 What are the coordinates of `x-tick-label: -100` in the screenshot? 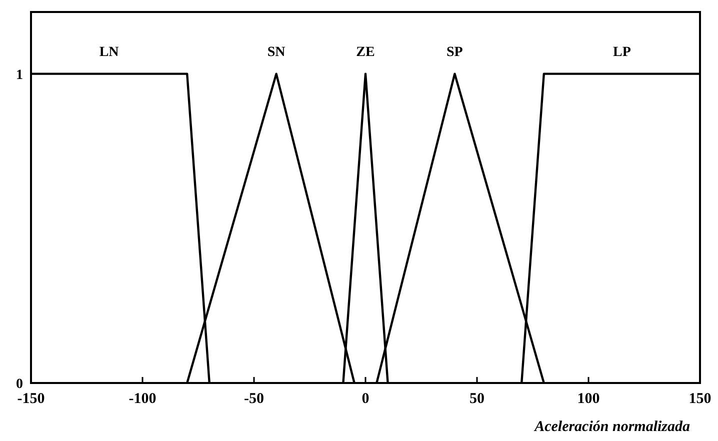 It's located at (142, 399).